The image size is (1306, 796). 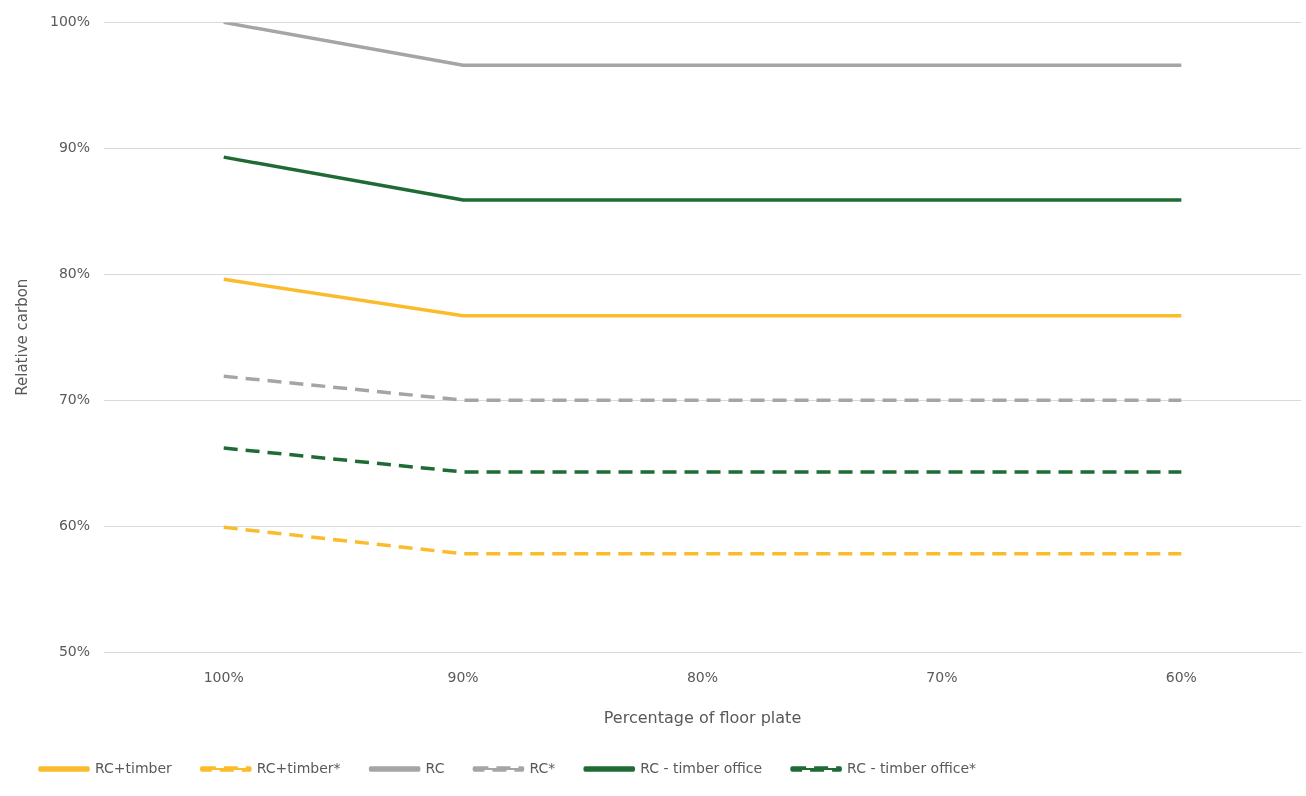 What do you see at coordinates (942, 677) in the screenshot?
I see `x-tick-label: 70%` at bounding box center [942, 677].